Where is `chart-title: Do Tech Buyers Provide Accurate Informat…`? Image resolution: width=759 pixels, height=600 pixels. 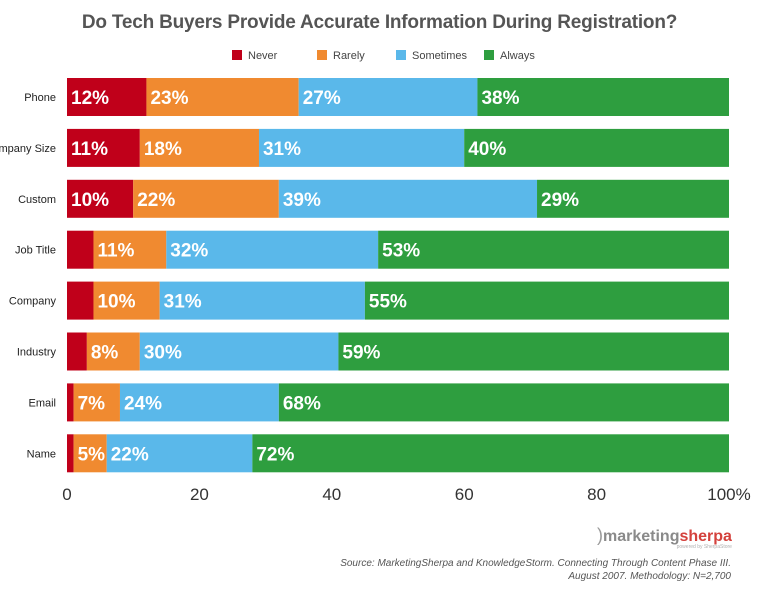 chart-title: Do Tech Buyers Provide Accurate Informat… is located at coordinates (379, 22).